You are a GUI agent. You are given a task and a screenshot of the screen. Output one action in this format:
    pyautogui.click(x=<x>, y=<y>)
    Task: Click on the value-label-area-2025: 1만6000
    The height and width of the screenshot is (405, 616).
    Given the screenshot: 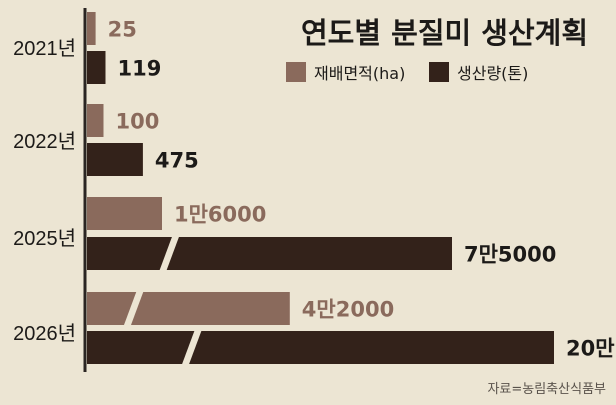 What is the action you would take?
    pyautogui.click(x=220, y=215)
    